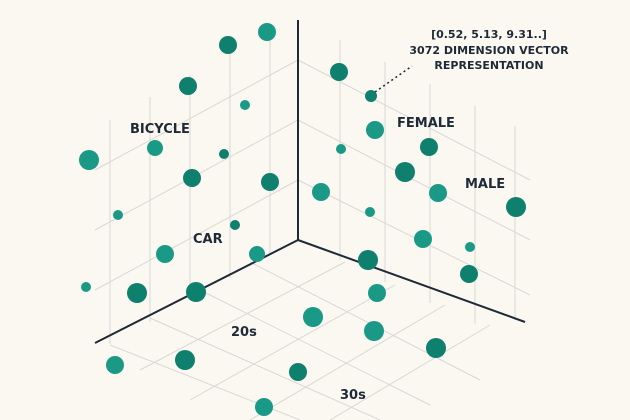  What do you see at coordinates (411, 281) in the screenshot?
I see `right-floor-axis` at bounding box center [411, 281].